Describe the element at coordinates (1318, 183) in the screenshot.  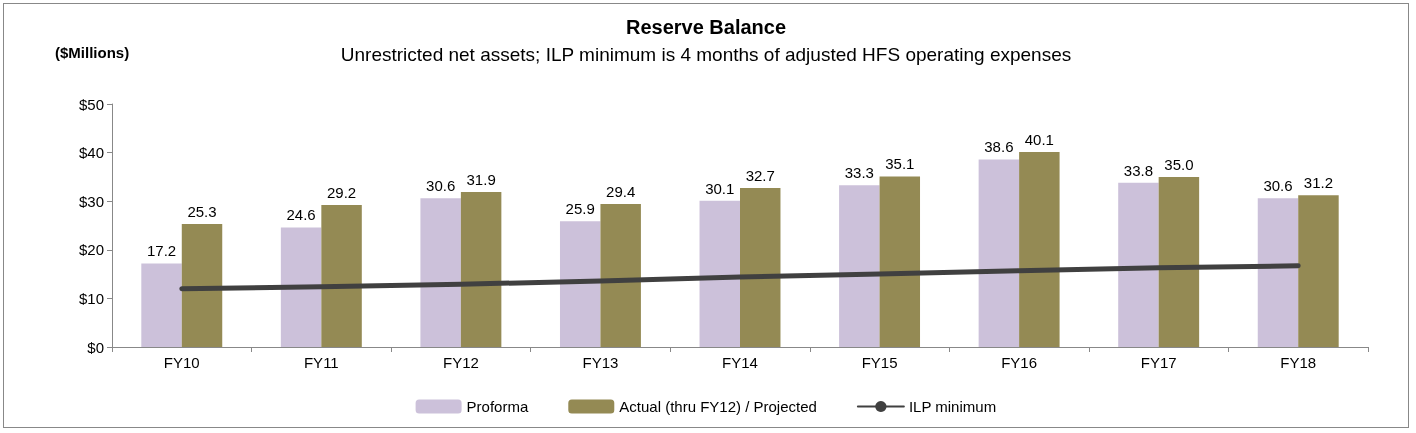
I see `data-label: 31.2` at that location.